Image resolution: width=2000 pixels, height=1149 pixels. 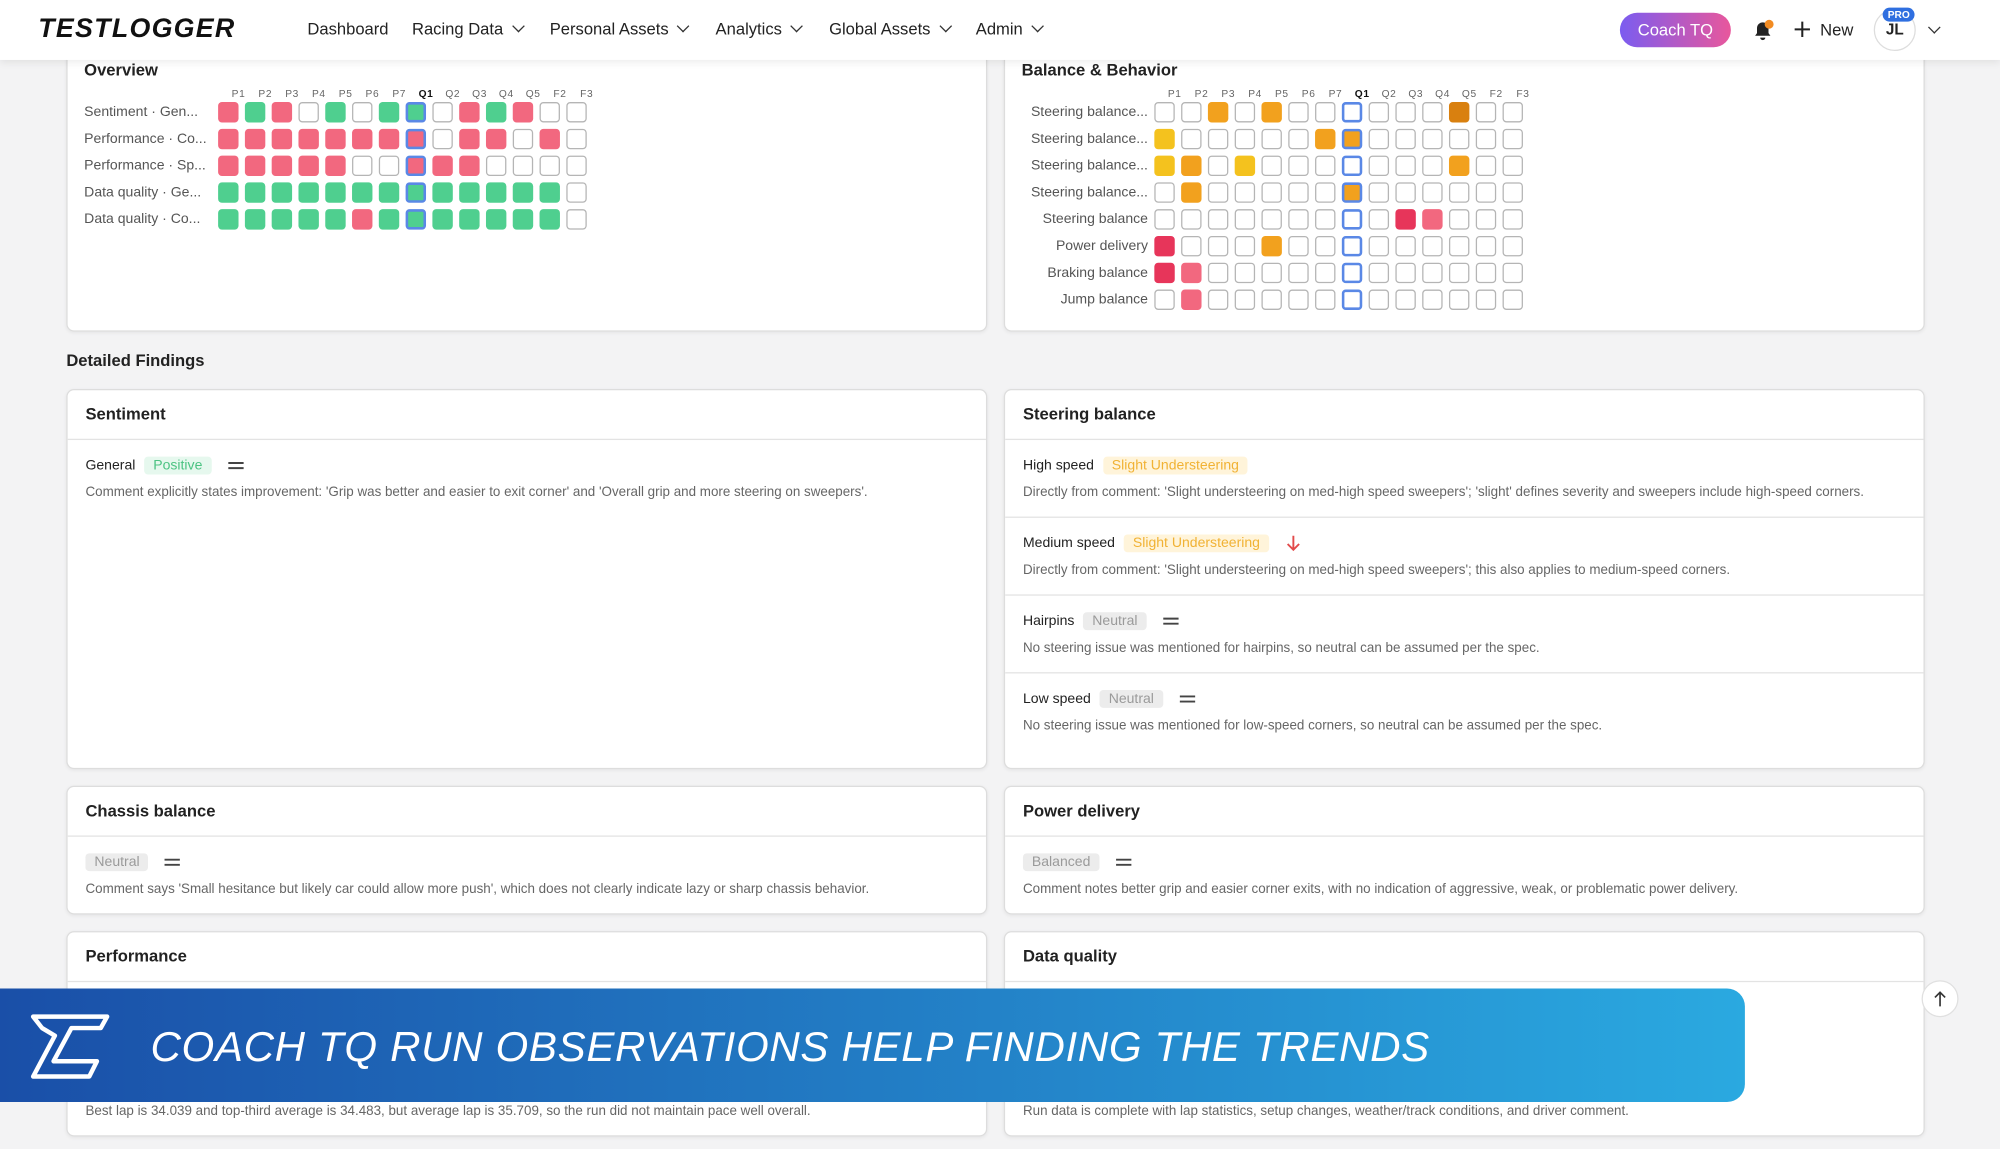 What do you see at coordinates (1763, 31) in the screenshot?
I see `notification-bell` at bounding box center [1763, 31].